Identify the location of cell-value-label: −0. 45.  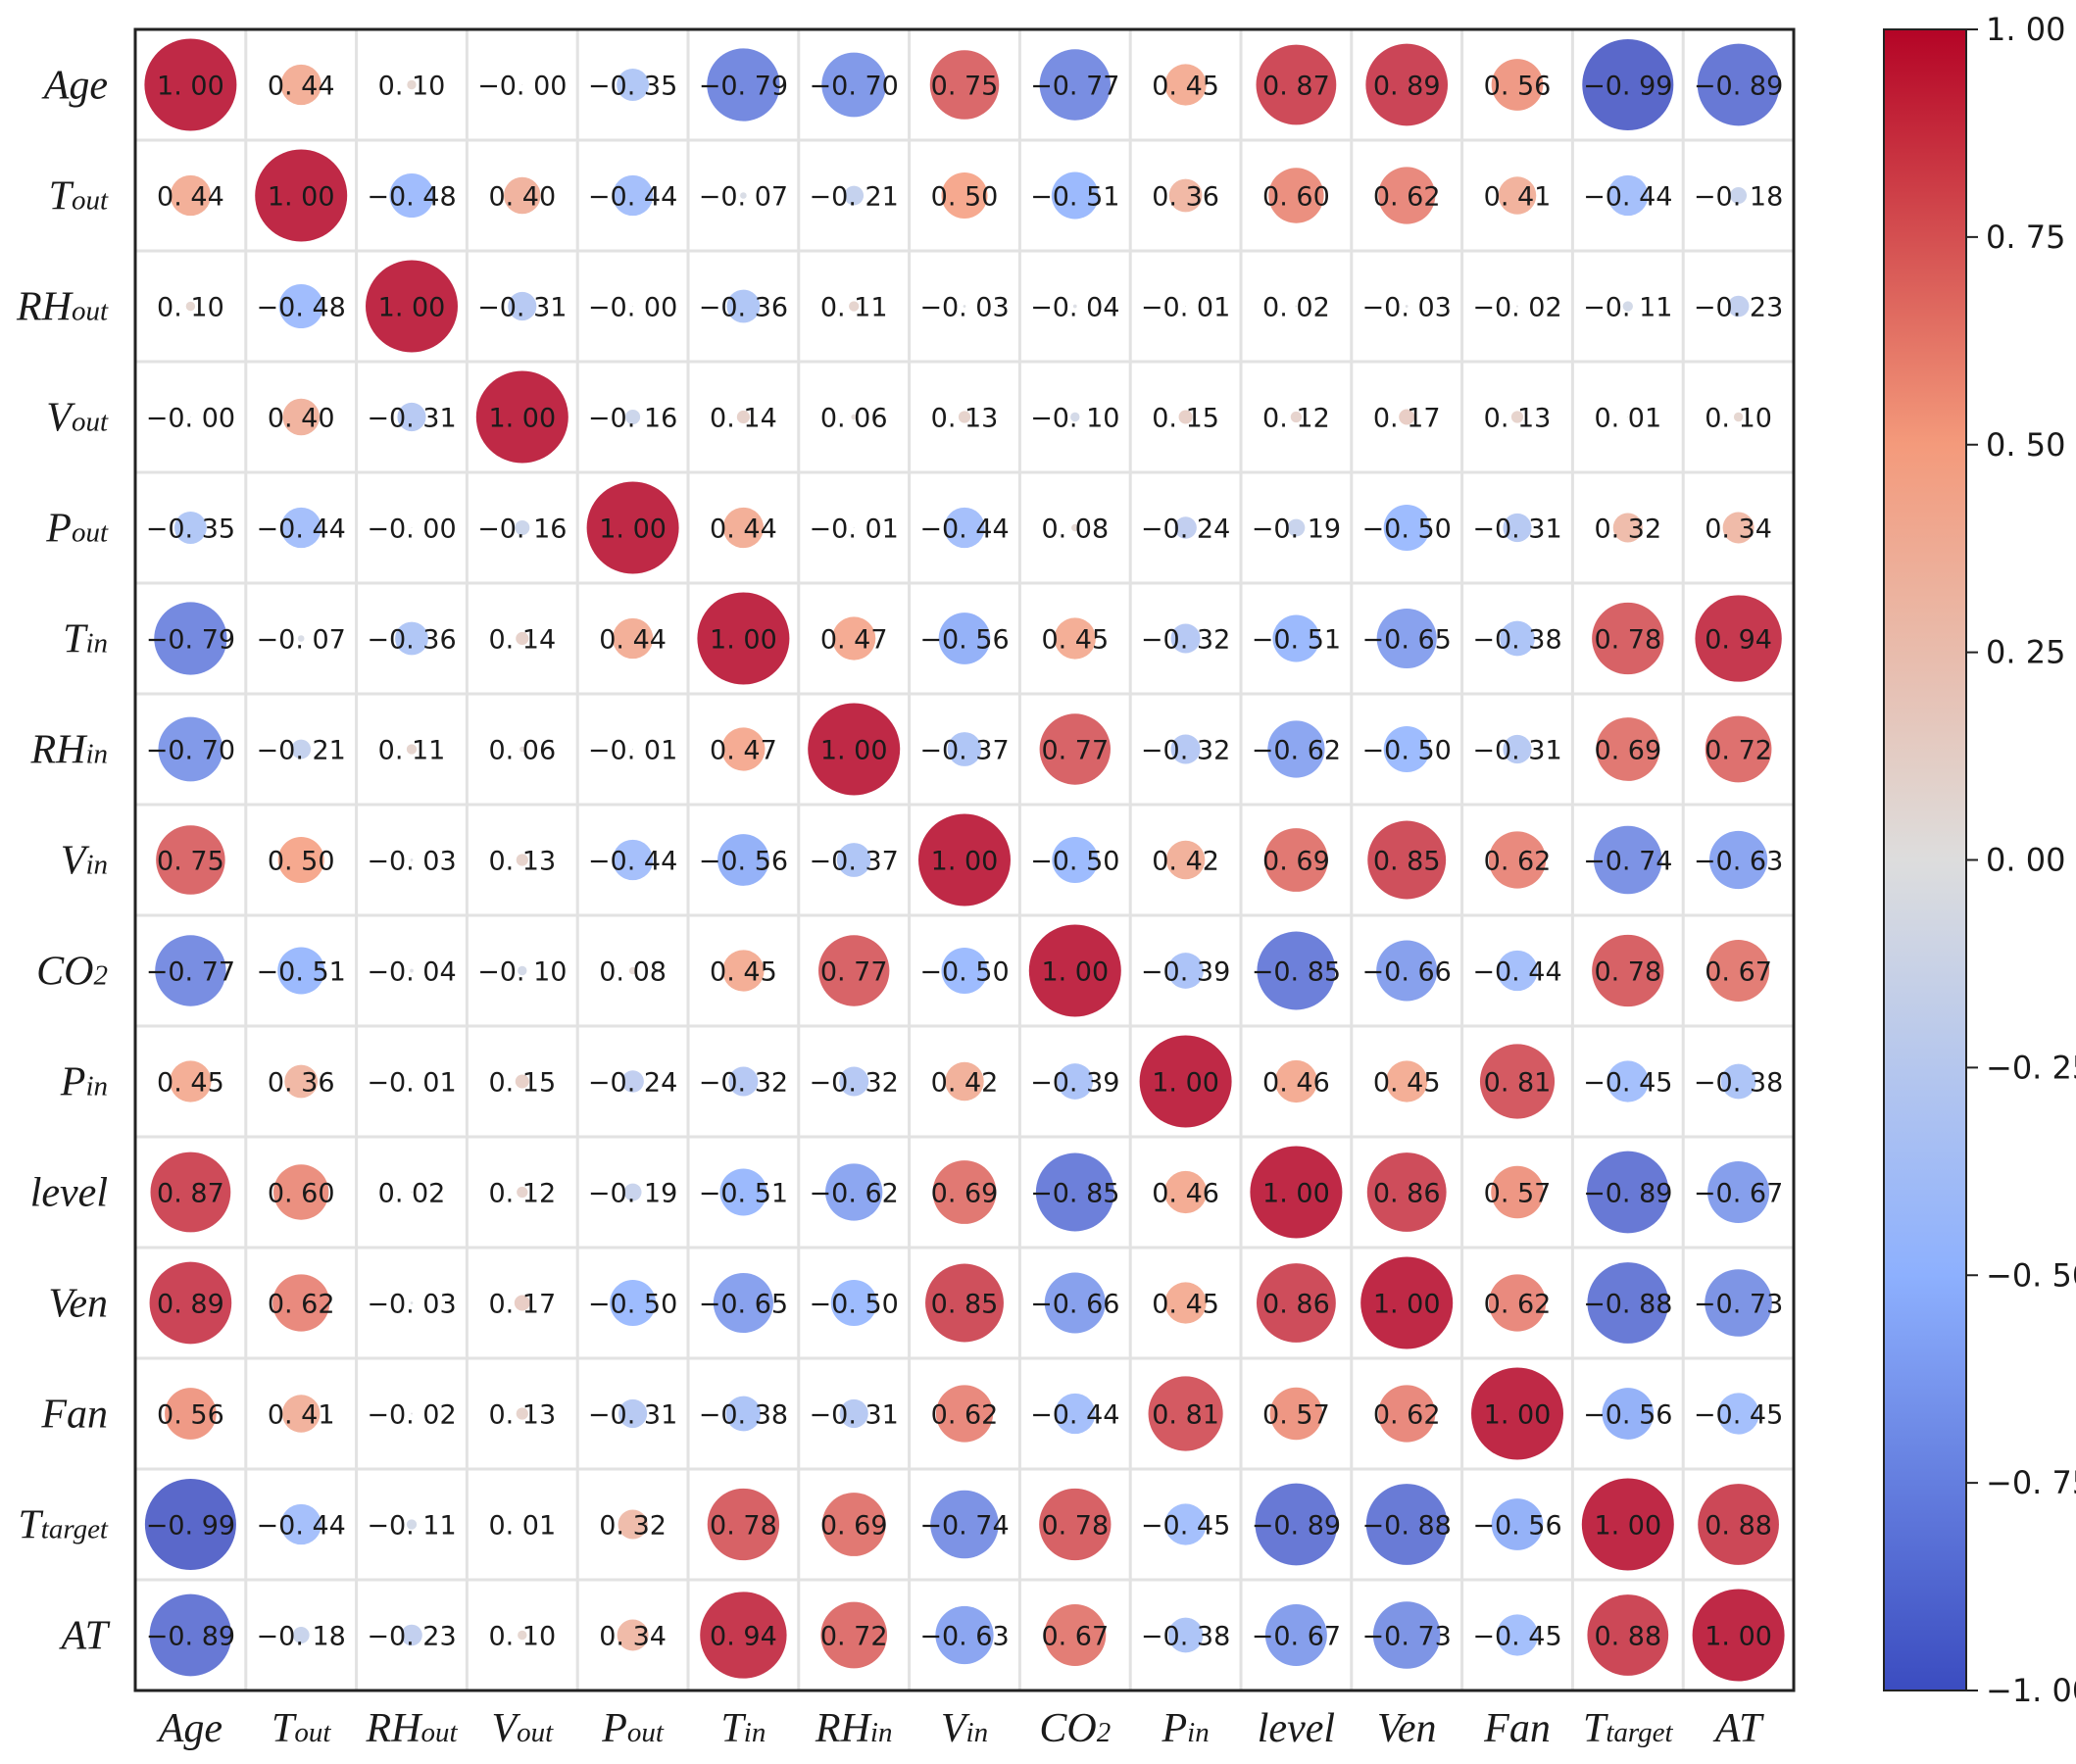
(1517, 1637).